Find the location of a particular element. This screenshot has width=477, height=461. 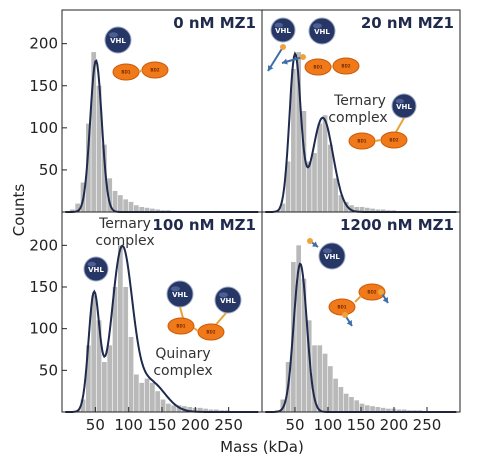

y-tick-label: 100 is located at coordinates (43, 128).